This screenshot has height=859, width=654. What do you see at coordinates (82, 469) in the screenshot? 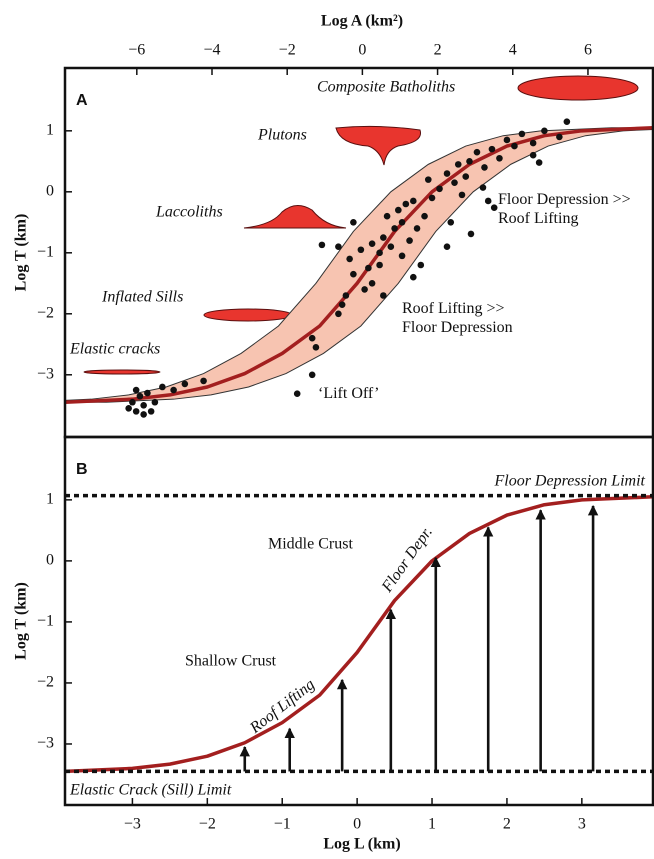
I see `panel-label: B` at bounding box center [82, 469].